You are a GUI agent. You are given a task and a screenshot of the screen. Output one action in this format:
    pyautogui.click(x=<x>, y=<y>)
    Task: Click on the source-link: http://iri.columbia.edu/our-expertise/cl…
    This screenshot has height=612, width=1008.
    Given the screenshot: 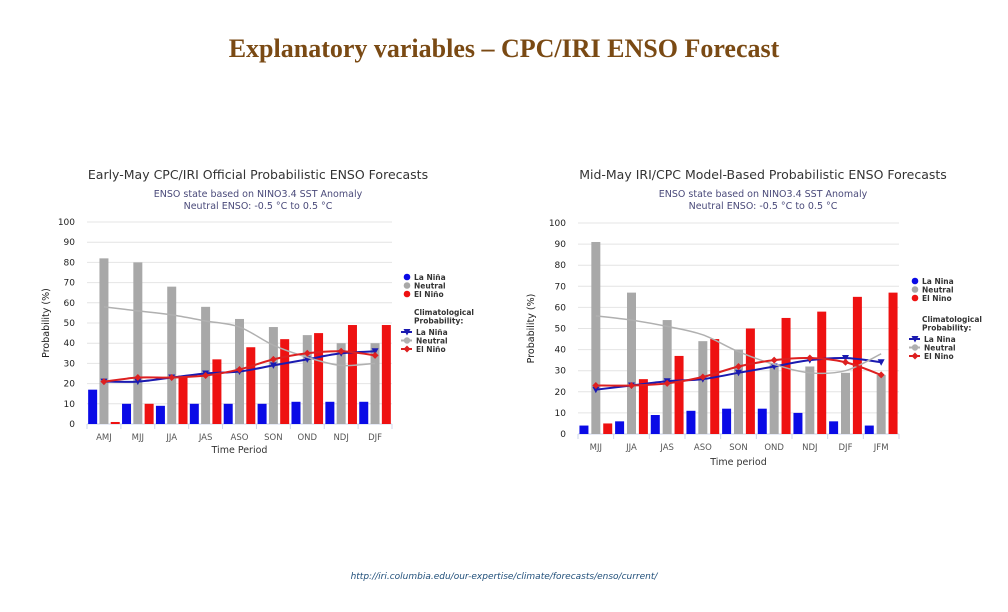 What is the action you would take?
    pyautogui.click(x=504, y=577)
    